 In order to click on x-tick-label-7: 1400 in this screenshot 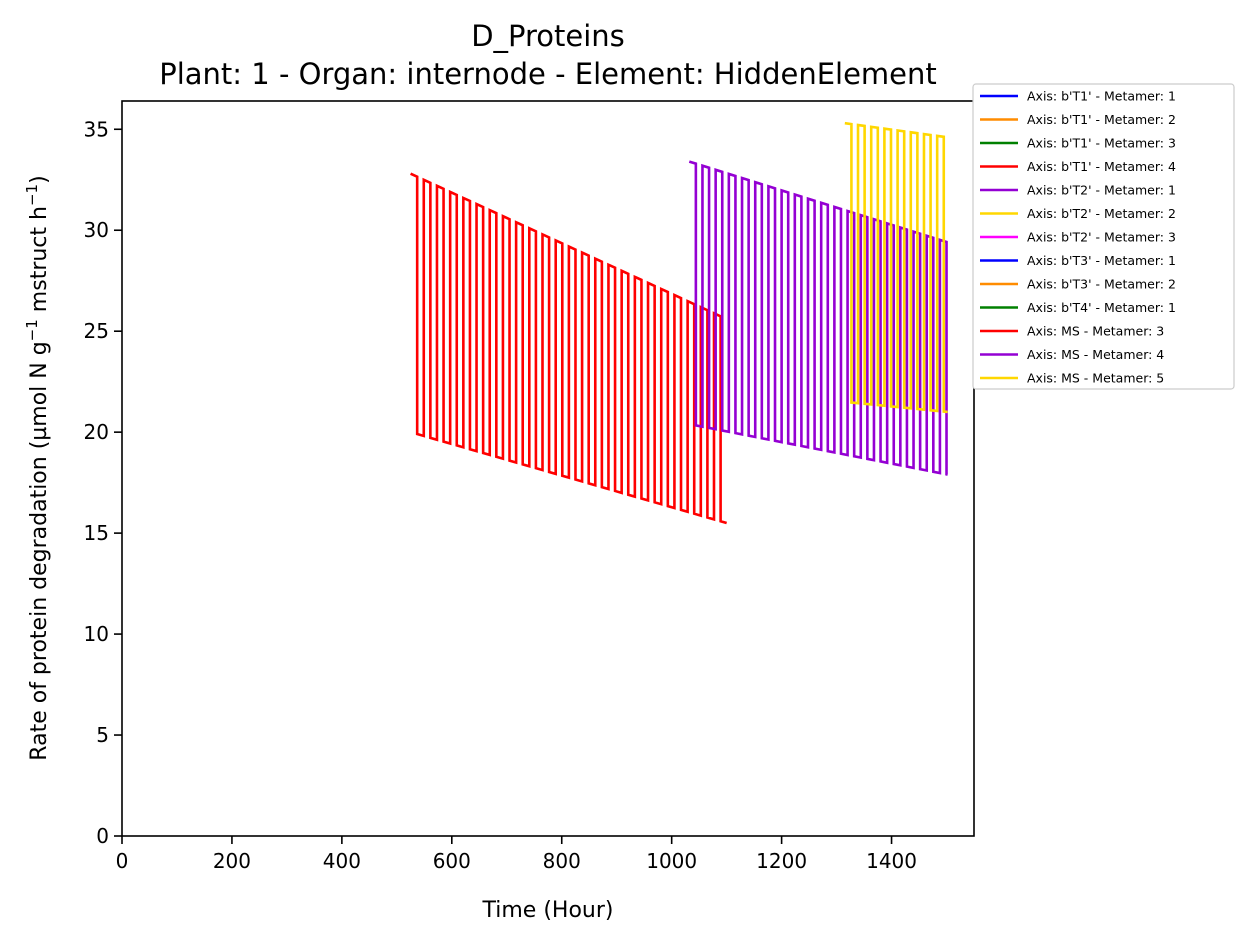, I will do `click(891, 861)`.